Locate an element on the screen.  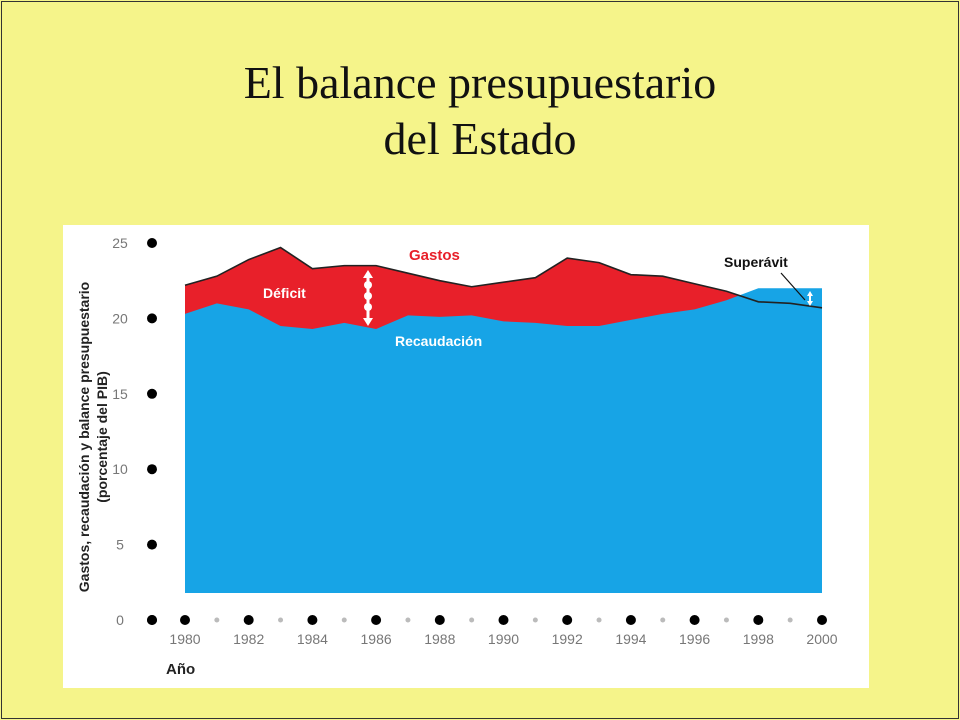
y-tick-label: 20 is located at coordinates (120, 318).